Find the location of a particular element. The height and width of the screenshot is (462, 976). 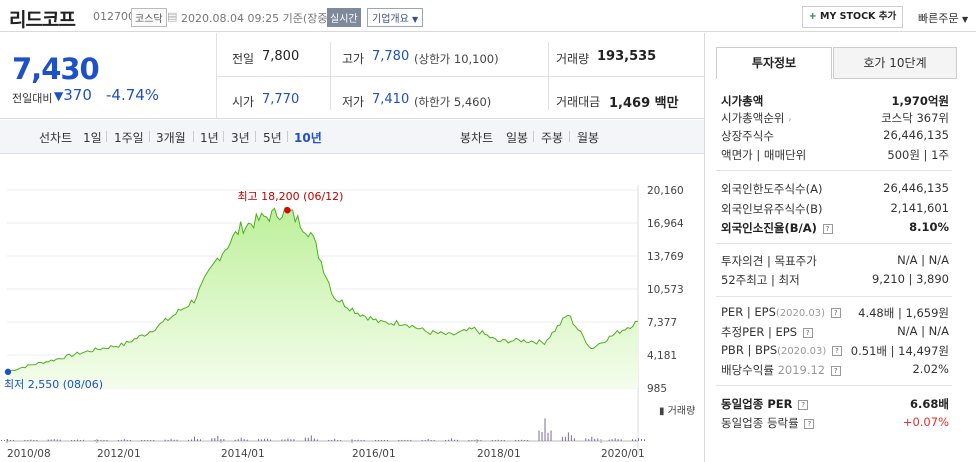

chevron-right-icon: › is located at coordinates (790, 119).